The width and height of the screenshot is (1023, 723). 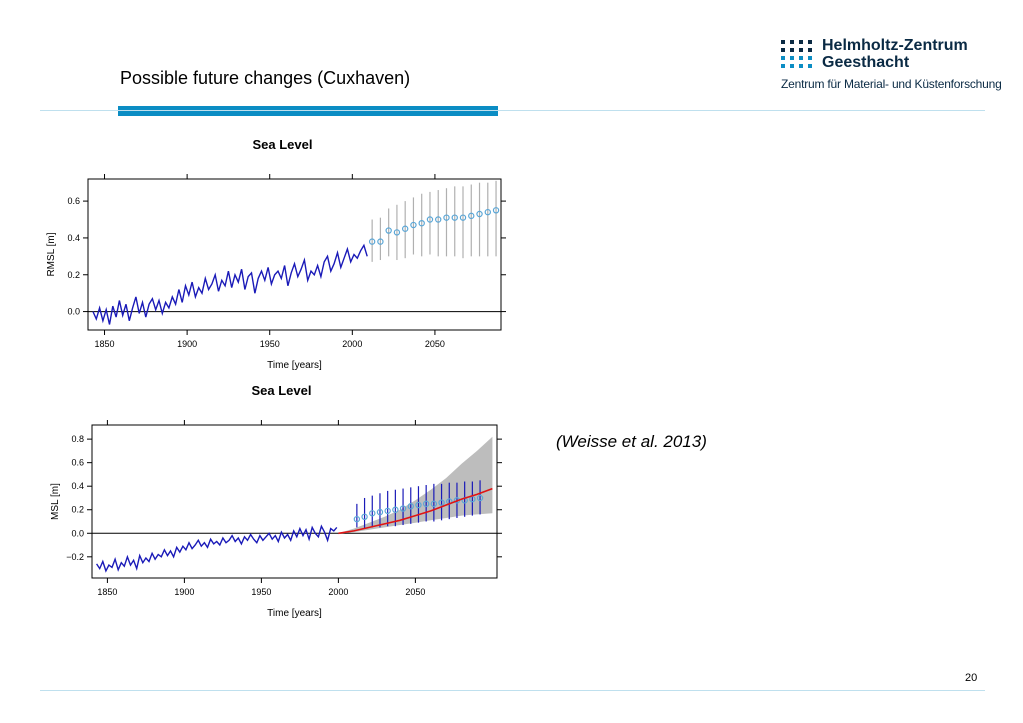 I want to click on logo-name-line1: Helmholtz-Zentrum, so click(x=895, y=45).